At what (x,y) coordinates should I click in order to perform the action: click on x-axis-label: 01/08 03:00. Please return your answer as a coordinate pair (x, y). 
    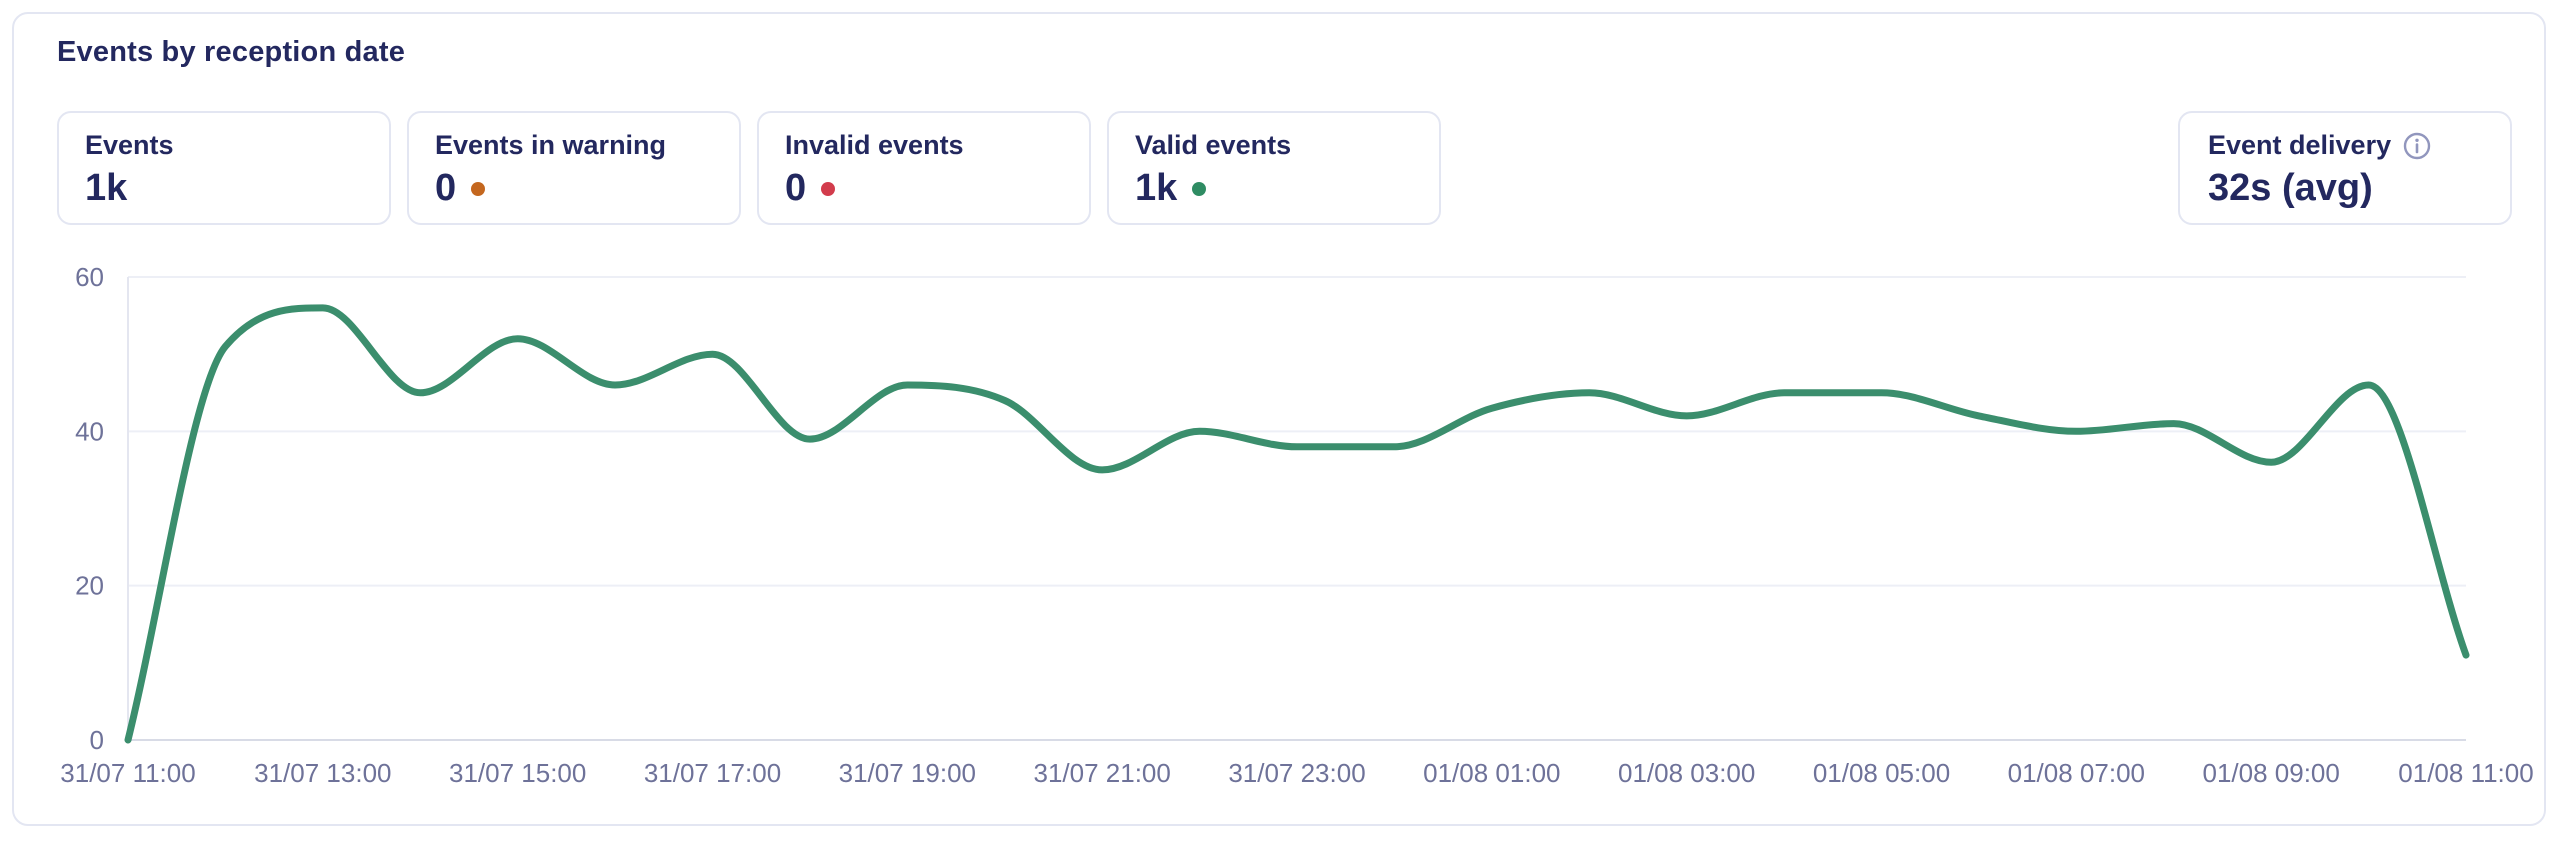
    Looking at the image, I should click on (1686, 773).